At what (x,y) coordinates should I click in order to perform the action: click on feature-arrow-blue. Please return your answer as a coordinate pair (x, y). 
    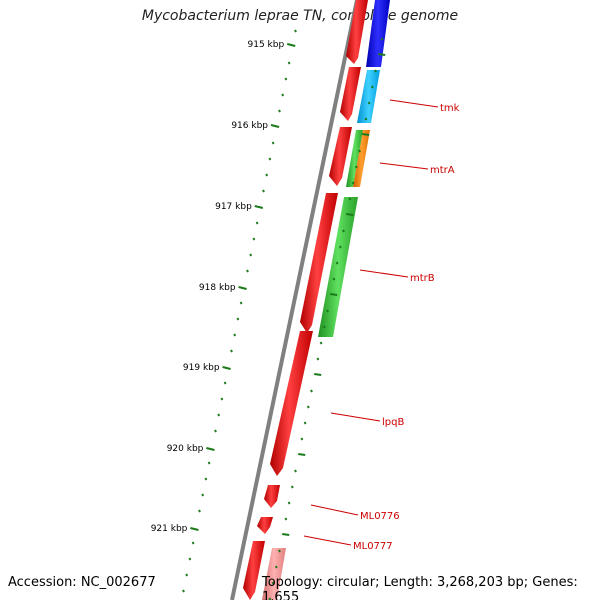
    Looking at the image, I should click on (378, 33).